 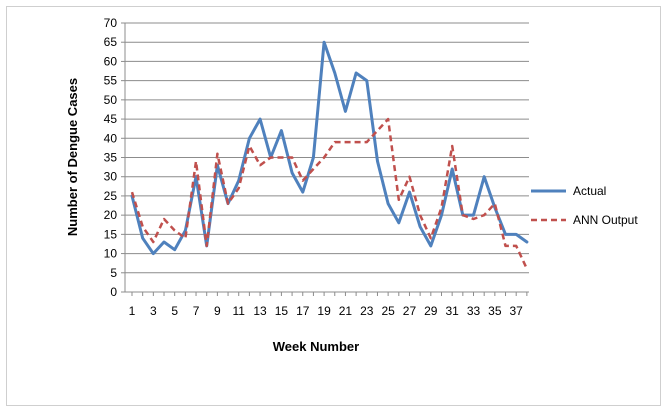 What do you see at coordinates (72, 157) in the screenshot?
I see `y-axis-title: Number of Dengue Cases` at bounding box center [72, 157].